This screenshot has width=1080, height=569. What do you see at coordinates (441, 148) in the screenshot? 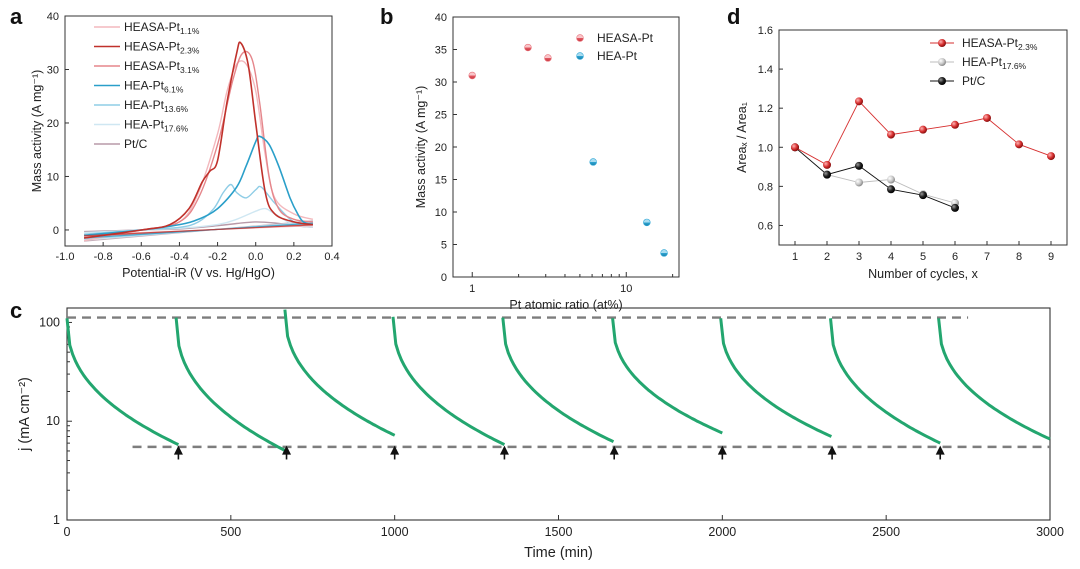
I see `y-tick-label-b-4: 20` at bounding box center [441, 148].